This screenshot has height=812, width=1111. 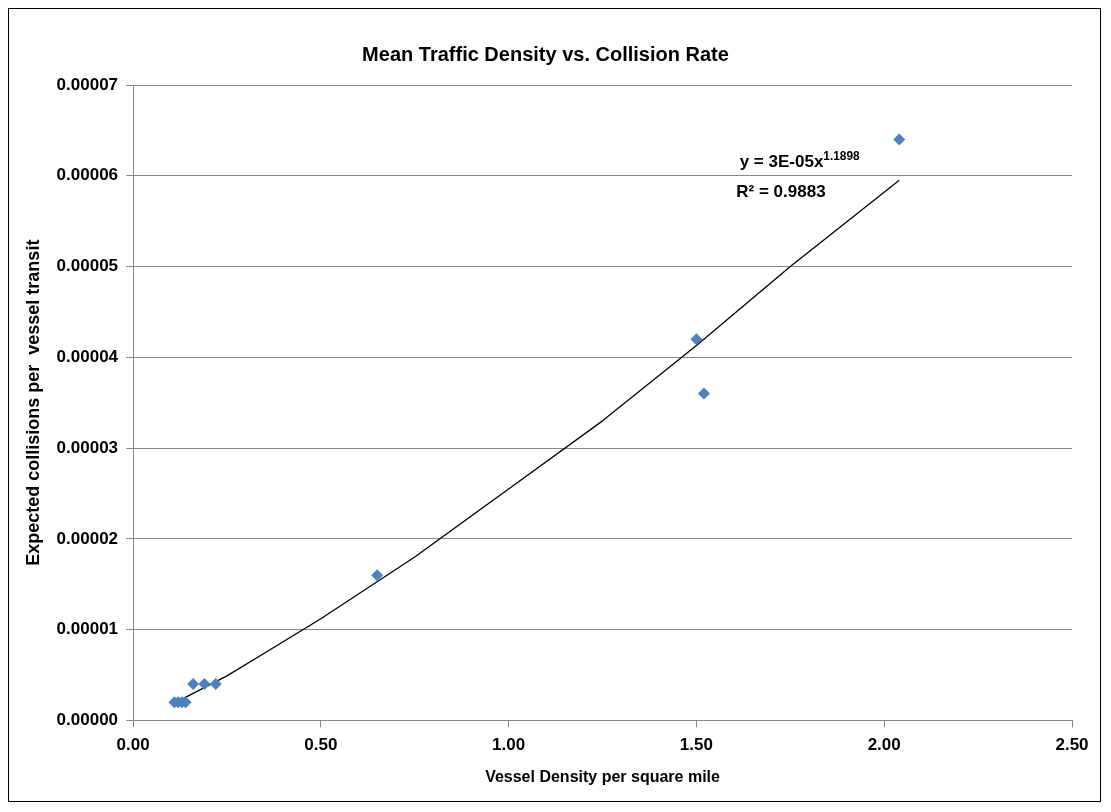 What do you see at coordinates (87, 720) in the screenshot?
I see `y-tick-label: 0.00000` at bounding box center [87, 720].